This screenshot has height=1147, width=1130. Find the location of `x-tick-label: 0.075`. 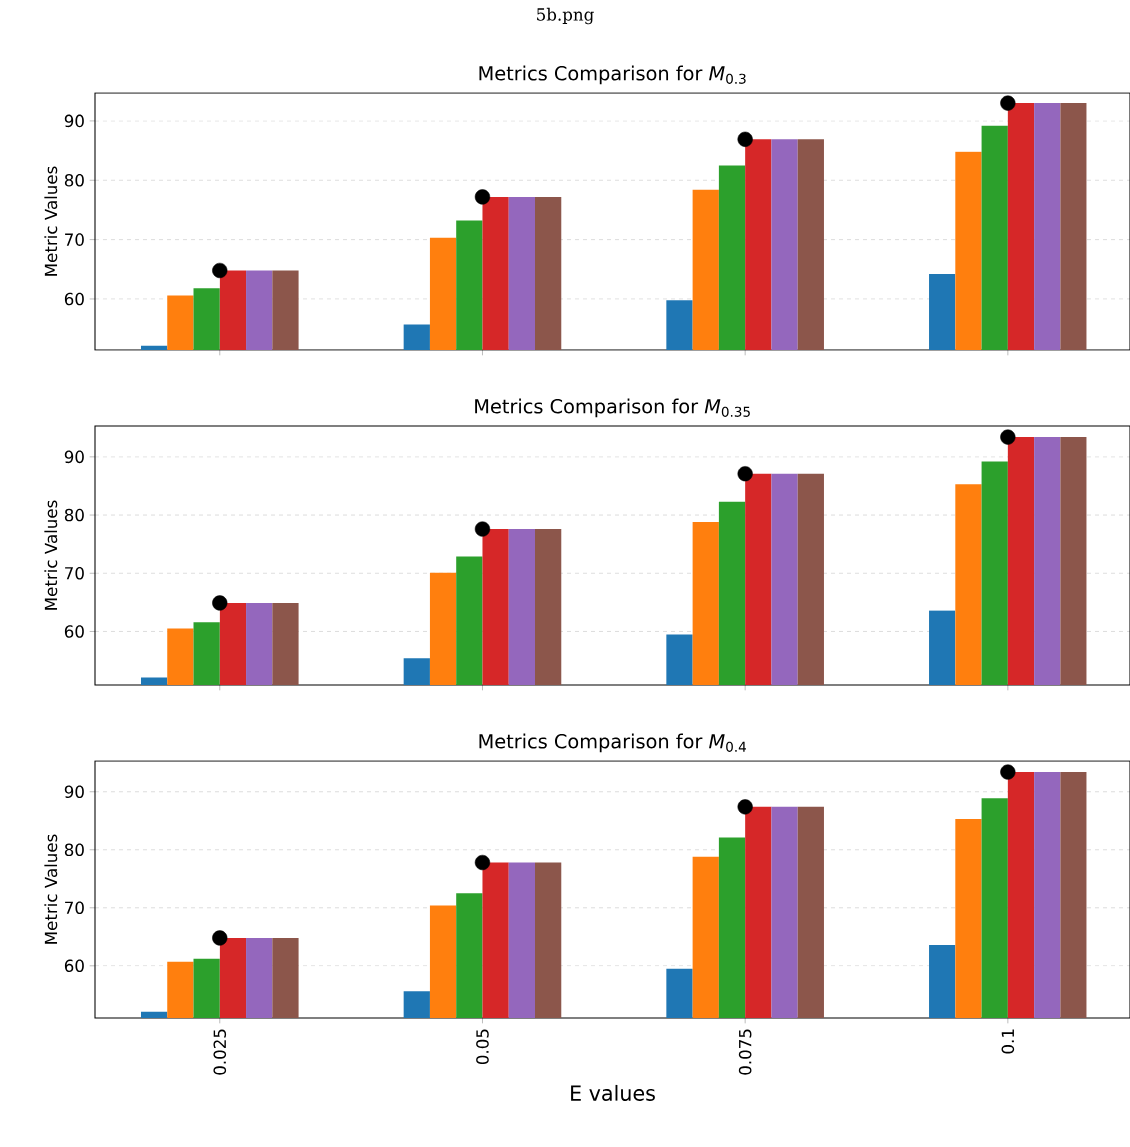

x-tick-label: 0.075 is located at coordinates (745, 1052).